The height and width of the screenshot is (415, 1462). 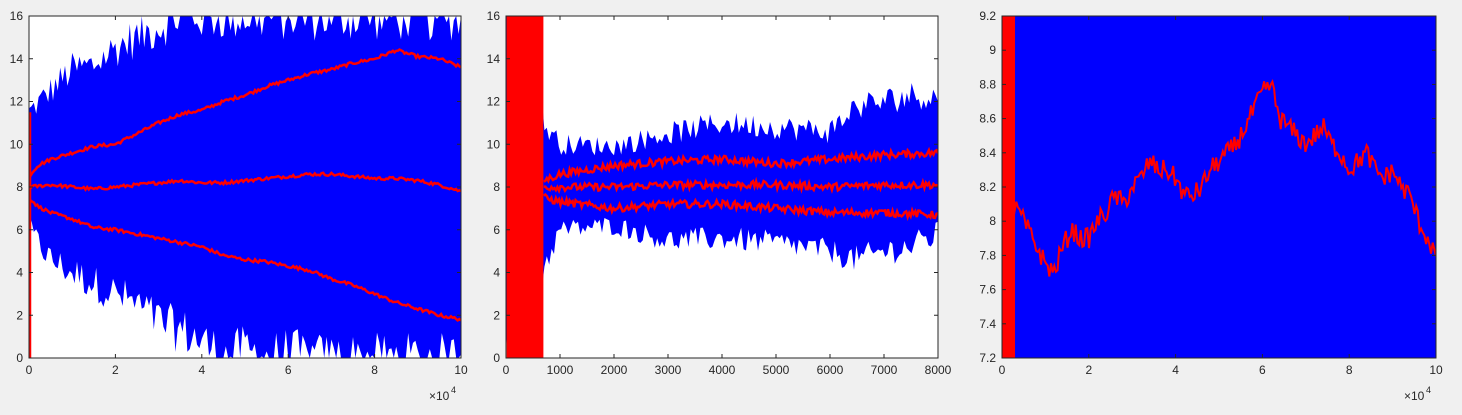 What do you see at coordinates (987, 84) in the screenshot?
I see `y-tick-label: 8.8` at bounding box center [987, 84].